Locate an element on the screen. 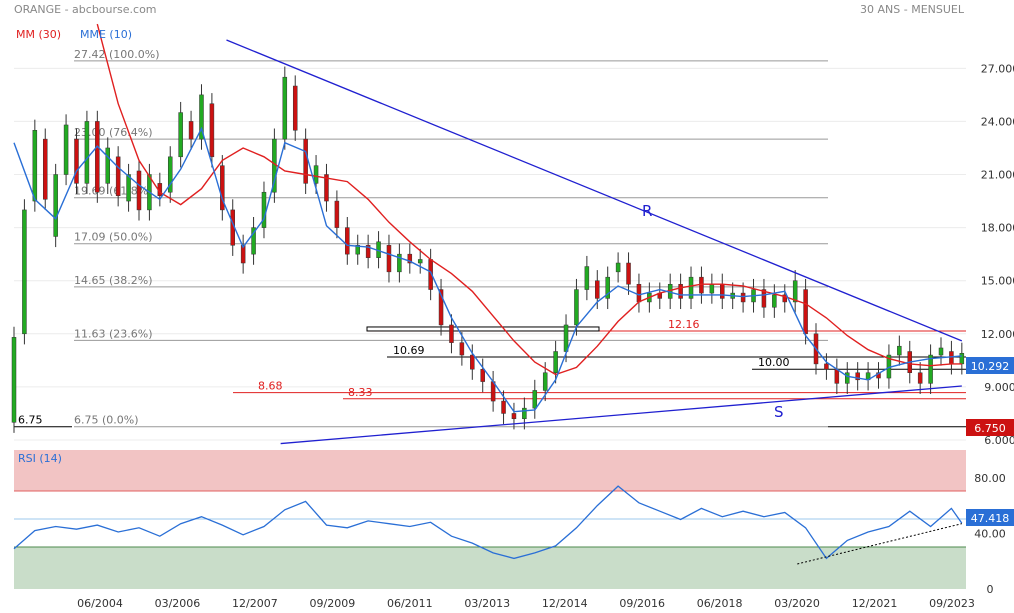  last-price-text: 10.292 is located at coordinates (990, 366).